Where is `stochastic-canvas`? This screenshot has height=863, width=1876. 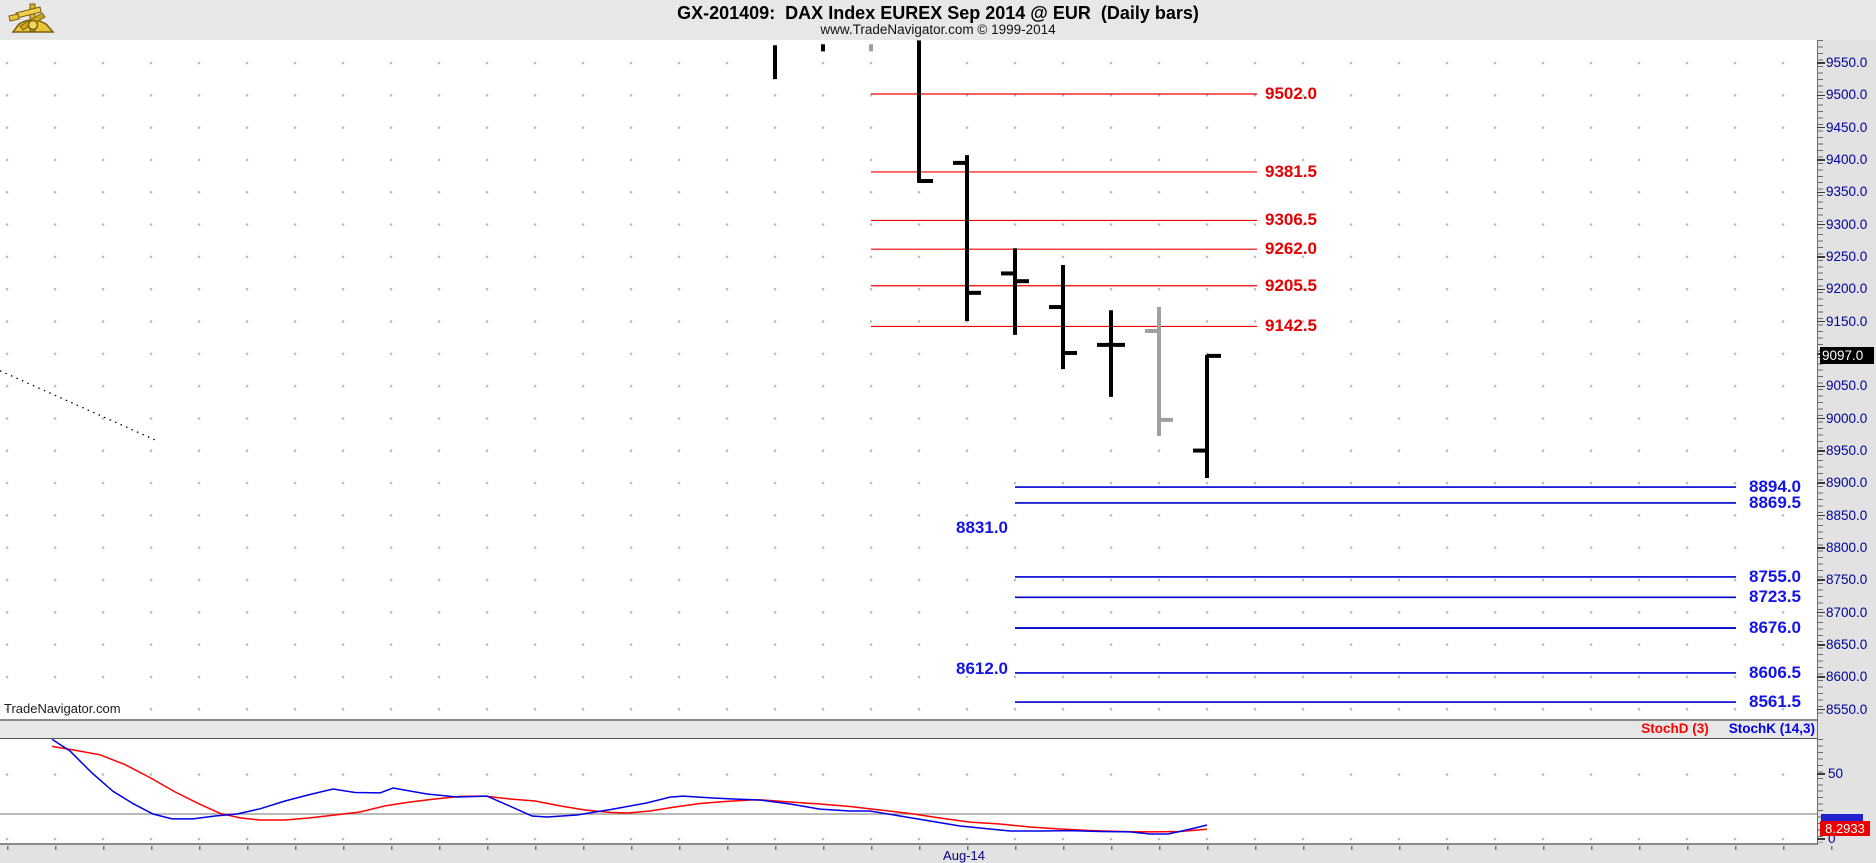
stochastic-canvas is located at coordinates (908, 791).